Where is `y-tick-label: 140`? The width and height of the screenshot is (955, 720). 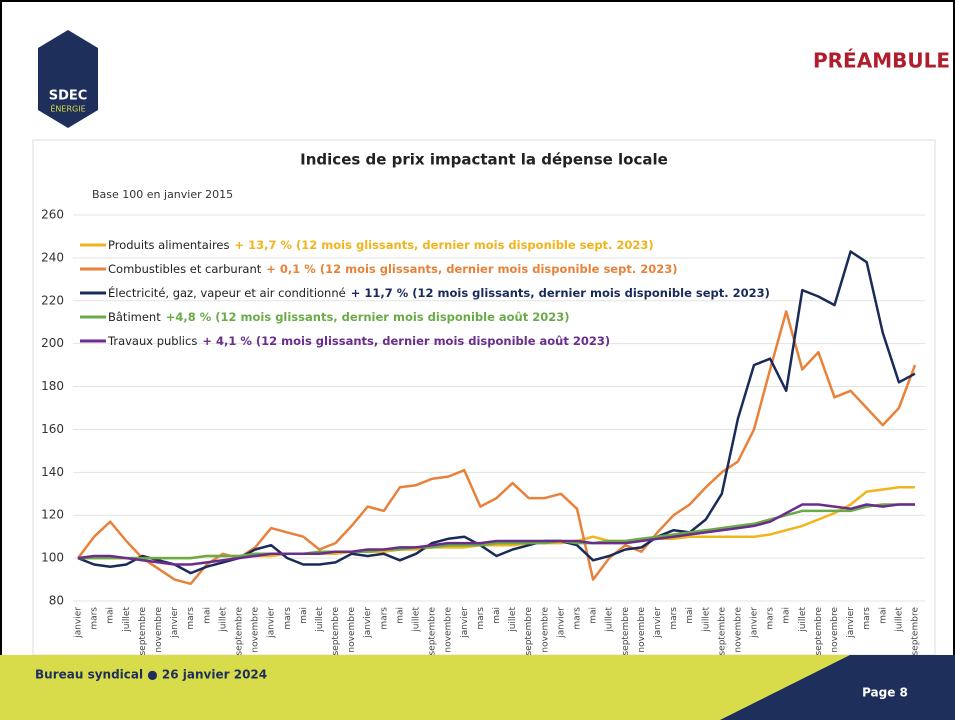 y-tick-label: 140 is located at coordinates (52, 472).